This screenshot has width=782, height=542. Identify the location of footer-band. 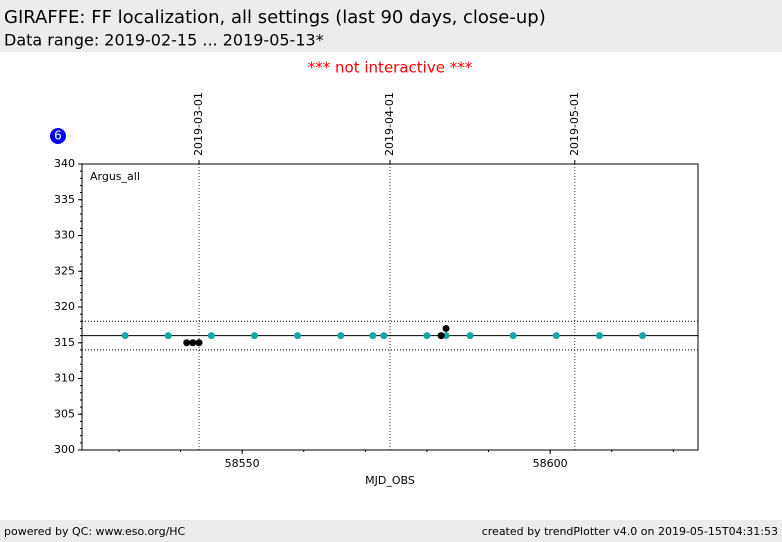
(391, 531).